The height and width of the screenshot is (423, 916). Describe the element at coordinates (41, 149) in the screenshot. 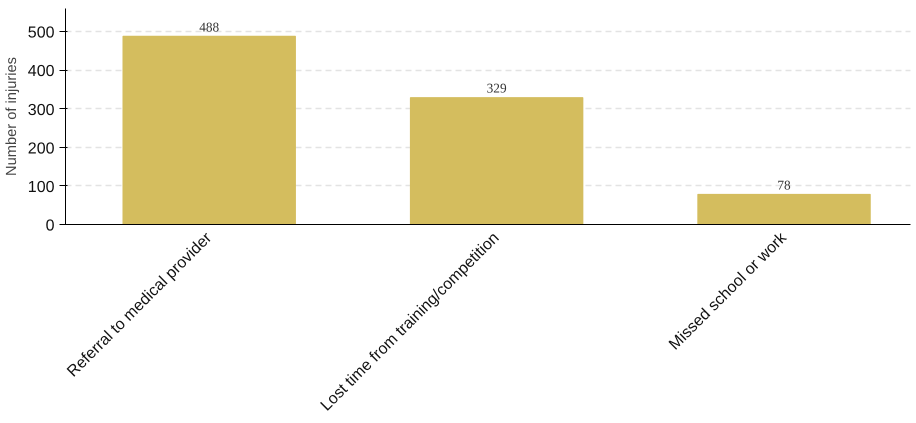

I see `y-tick-label: 200` at that location.